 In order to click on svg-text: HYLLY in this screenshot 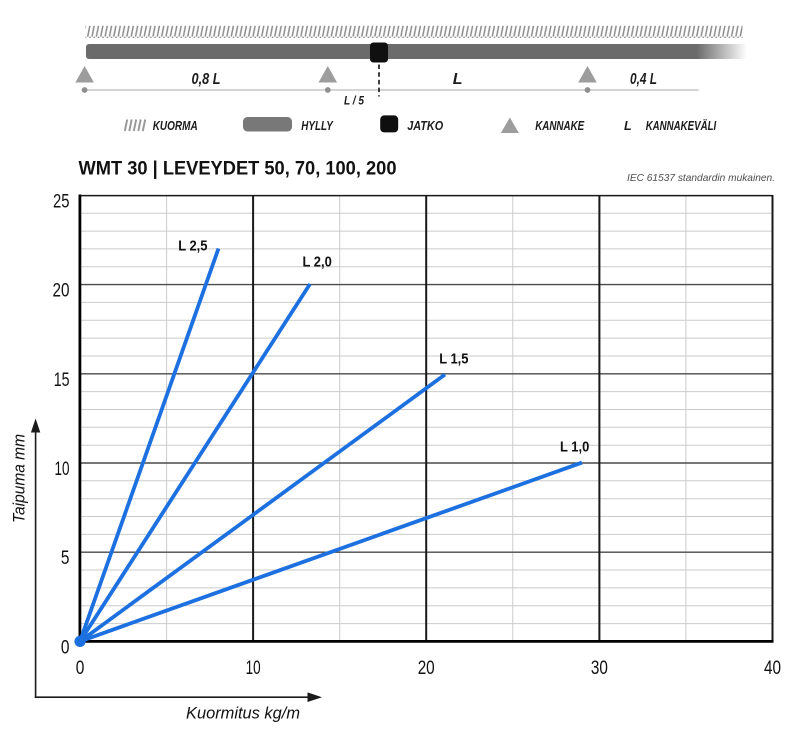, I will do `click(317, 126)`.